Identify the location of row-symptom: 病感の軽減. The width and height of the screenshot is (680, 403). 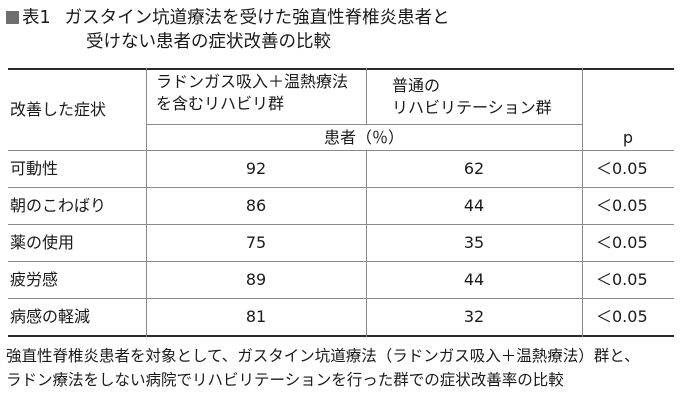
(50, 316).